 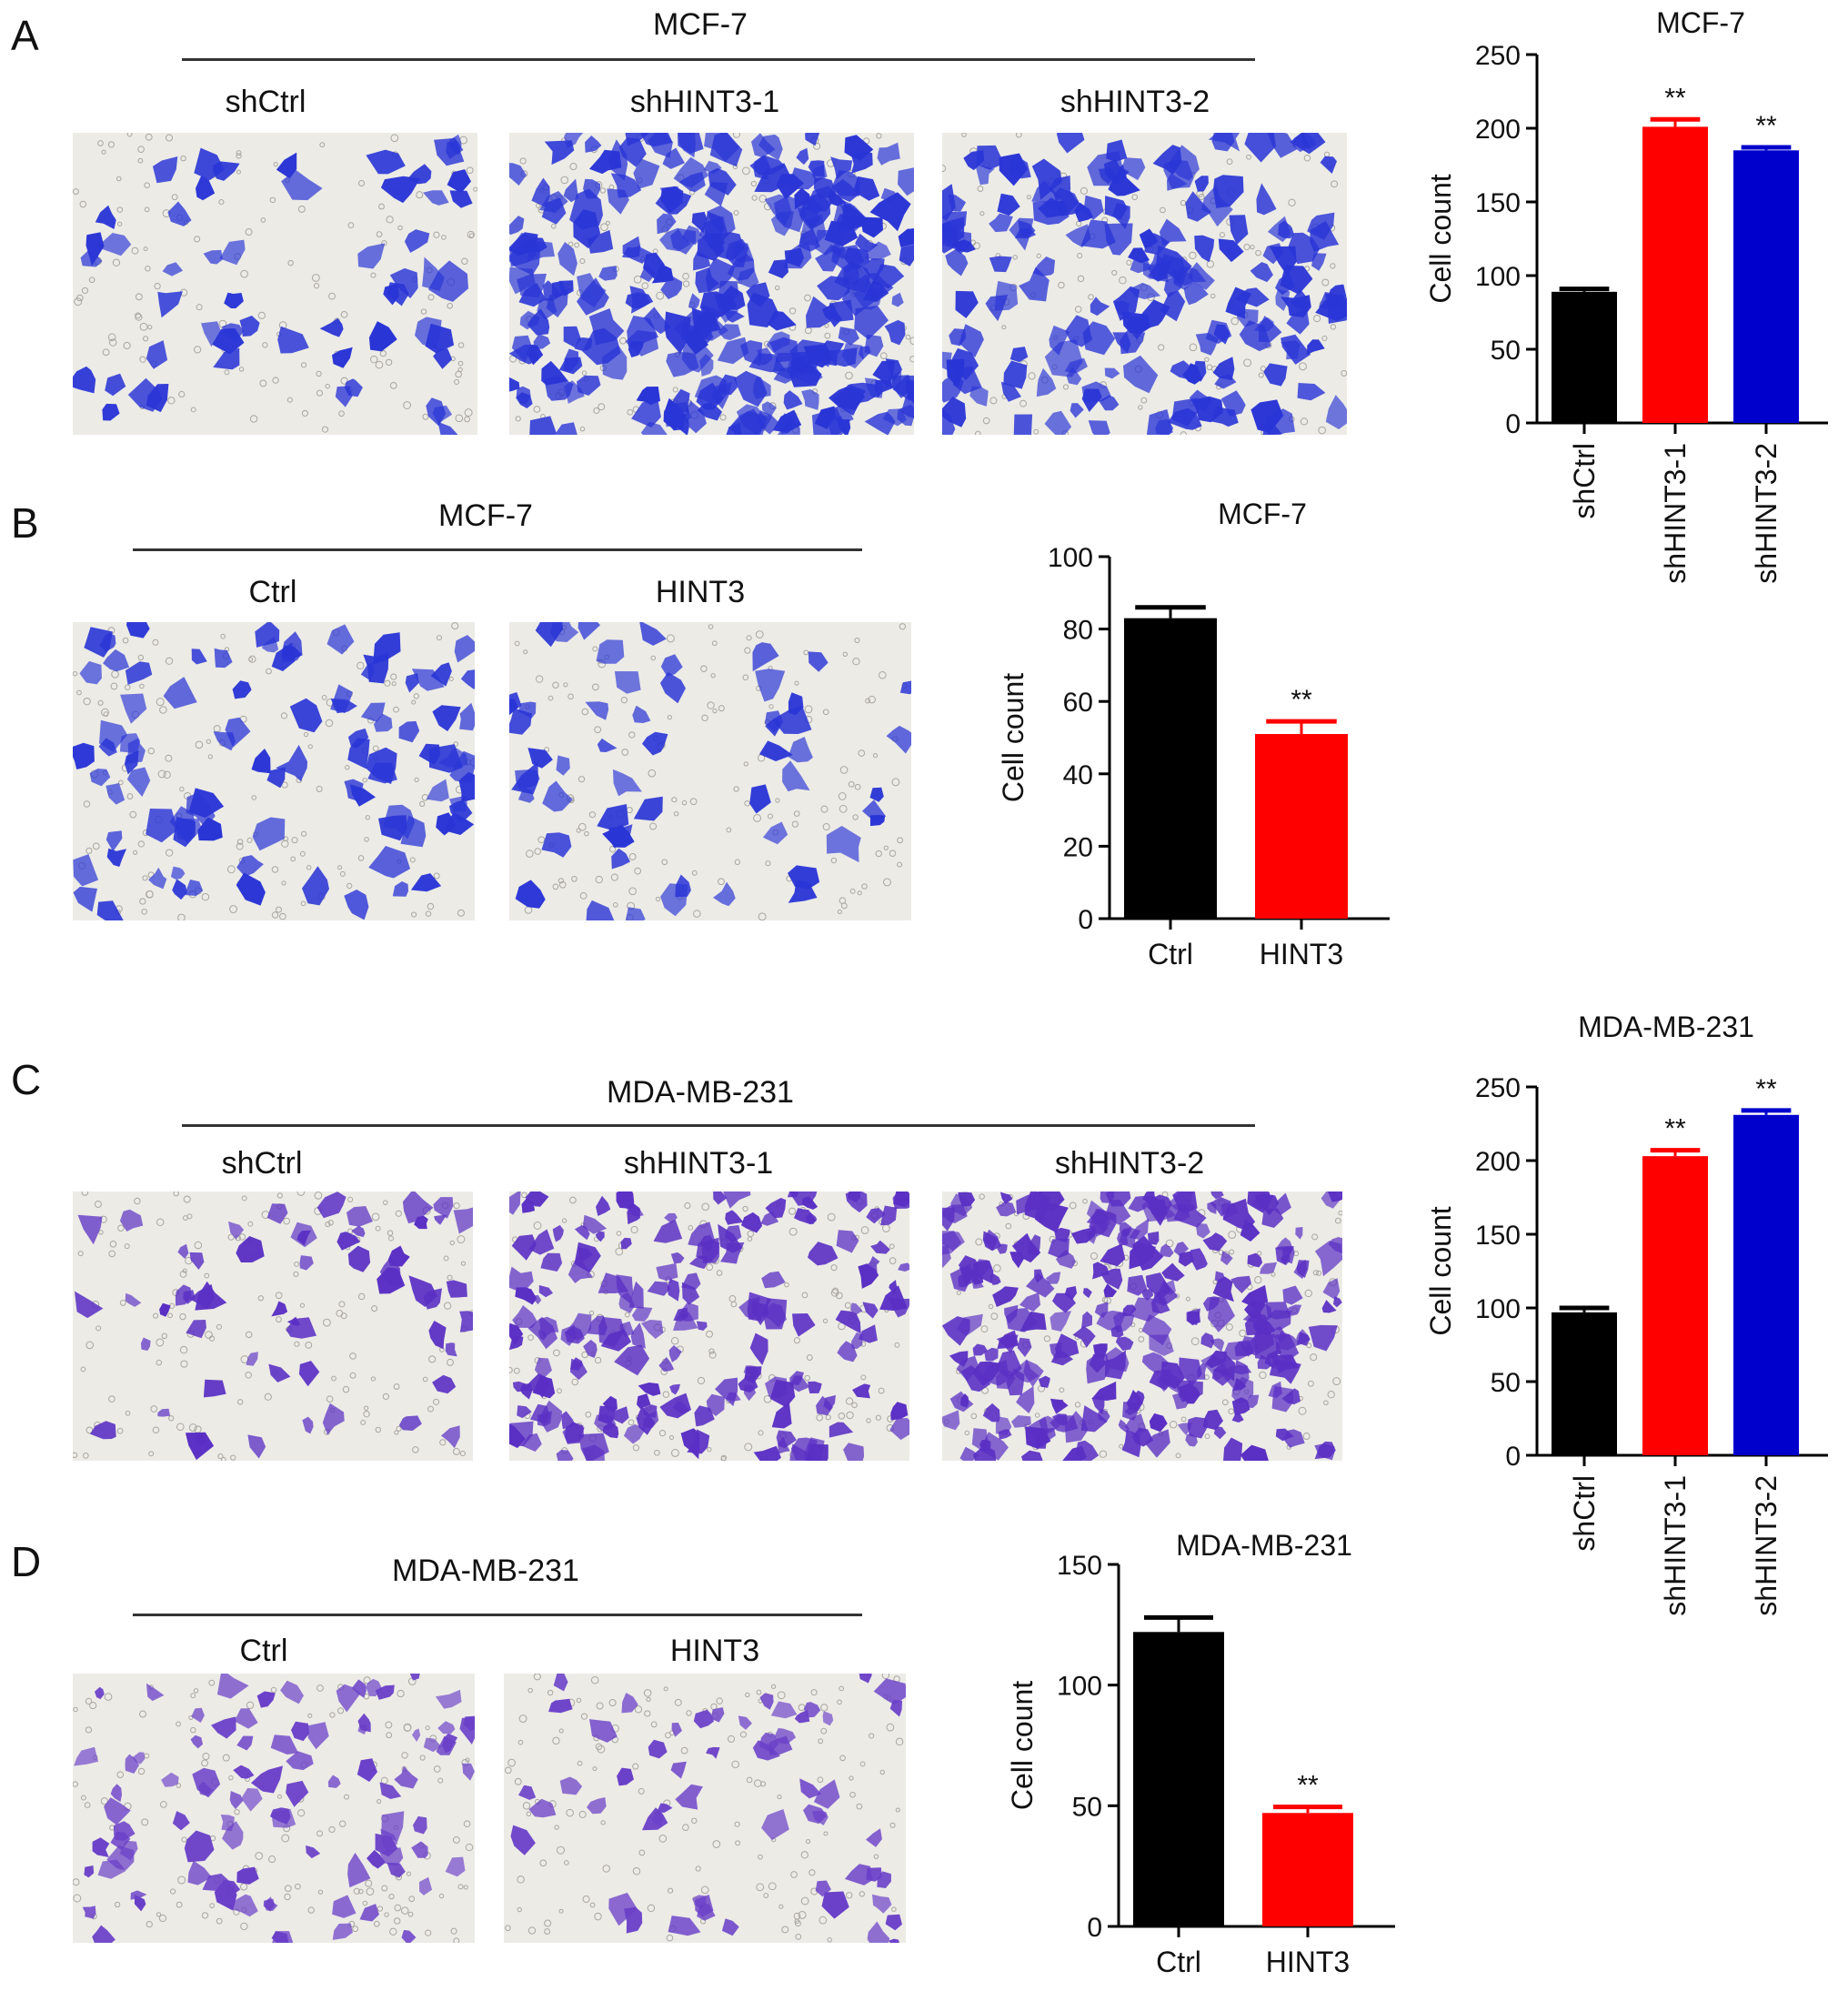 I want to click on panel-a-significance-1: **, so click(x=1675, y=98).